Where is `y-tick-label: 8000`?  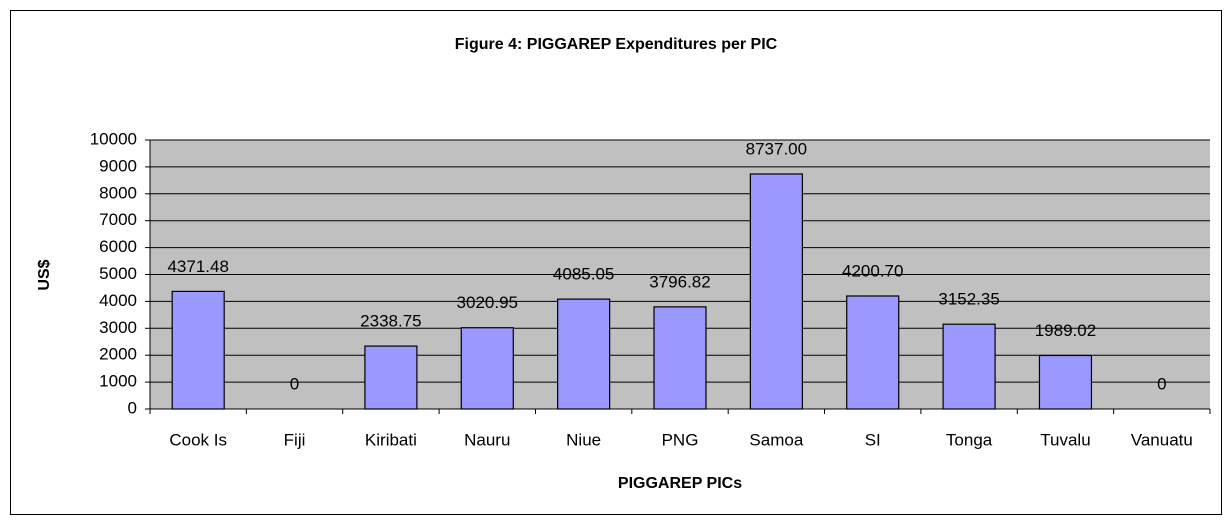 y-tick-label: 8000 is located at coordinates (118, 192).